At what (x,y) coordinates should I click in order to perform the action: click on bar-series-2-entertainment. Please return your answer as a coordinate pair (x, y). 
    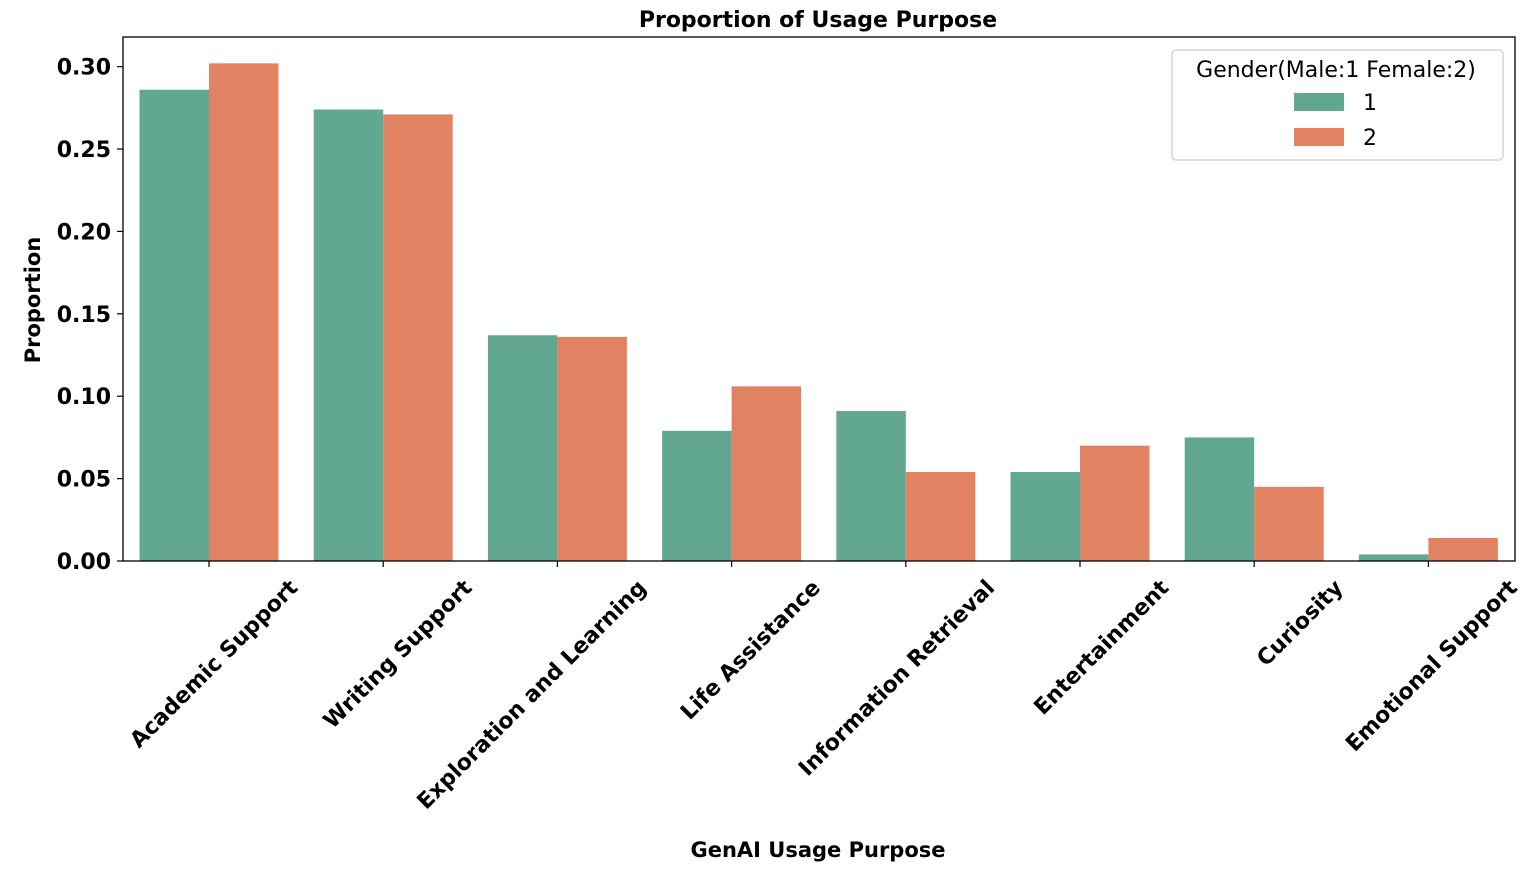
    Looking at the image, I should click on (1115, 503).